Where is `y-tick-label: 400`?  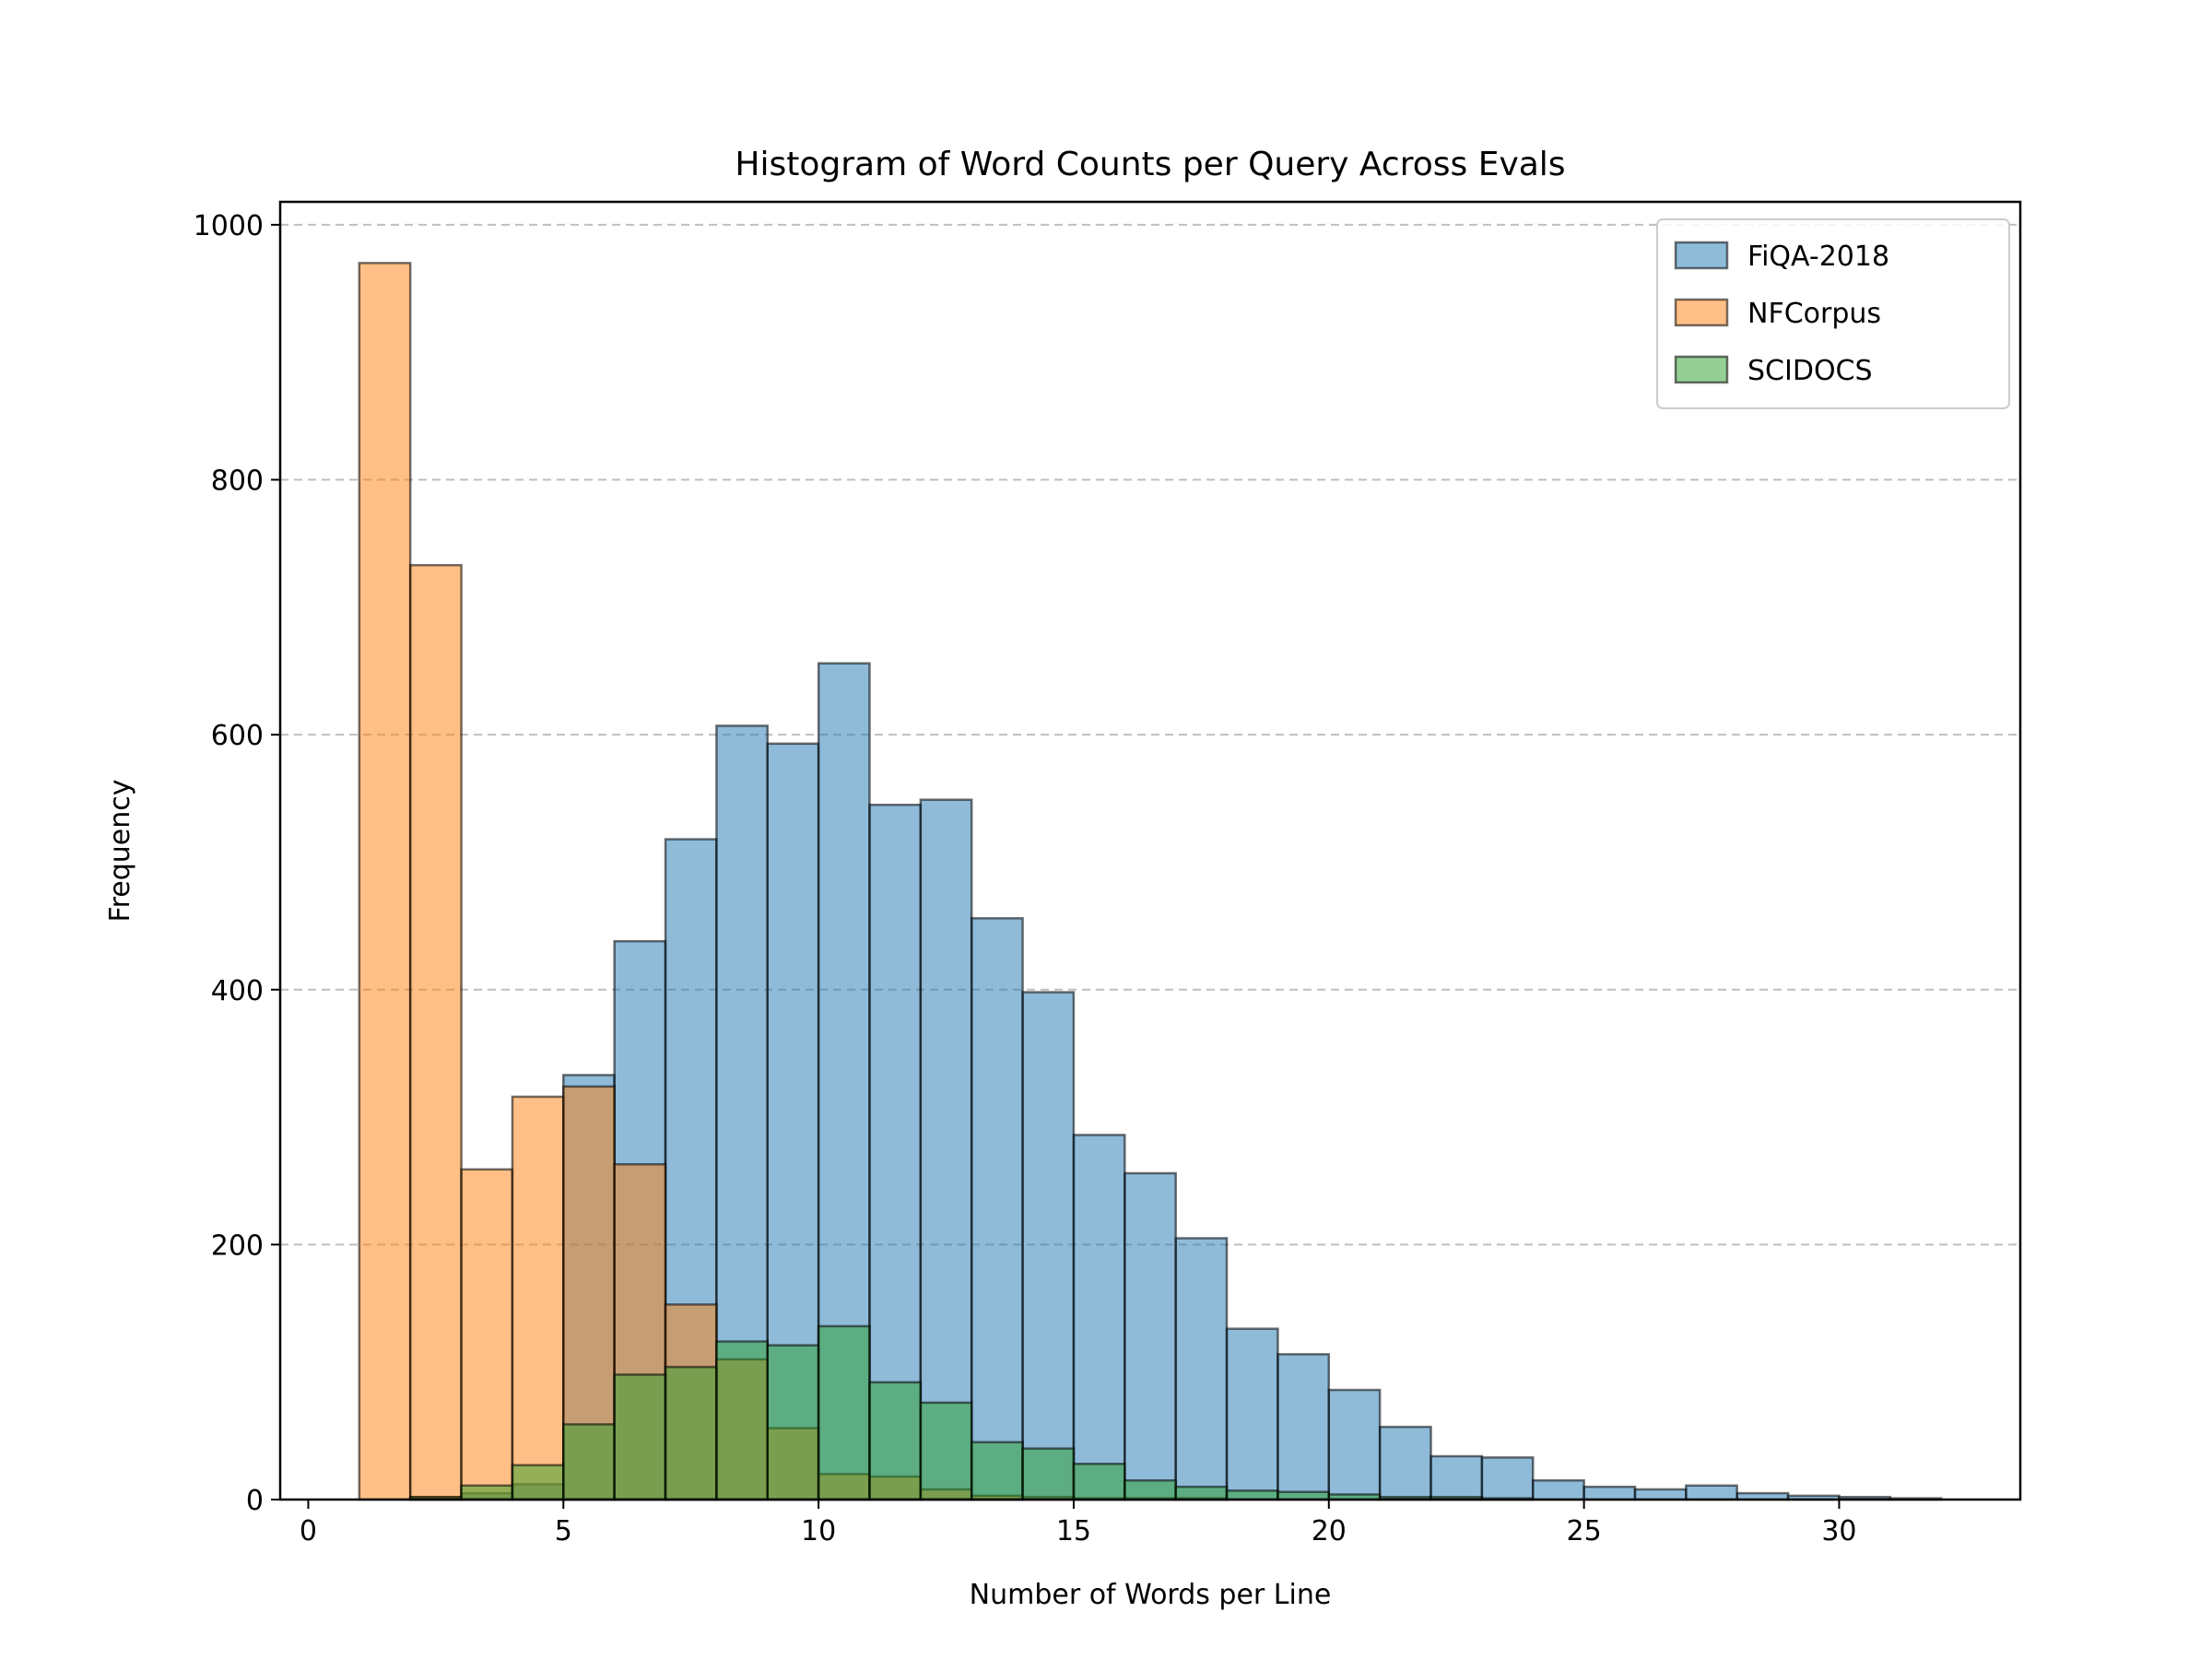
y-tick-label: 400 is located at coordinates (237, 991).